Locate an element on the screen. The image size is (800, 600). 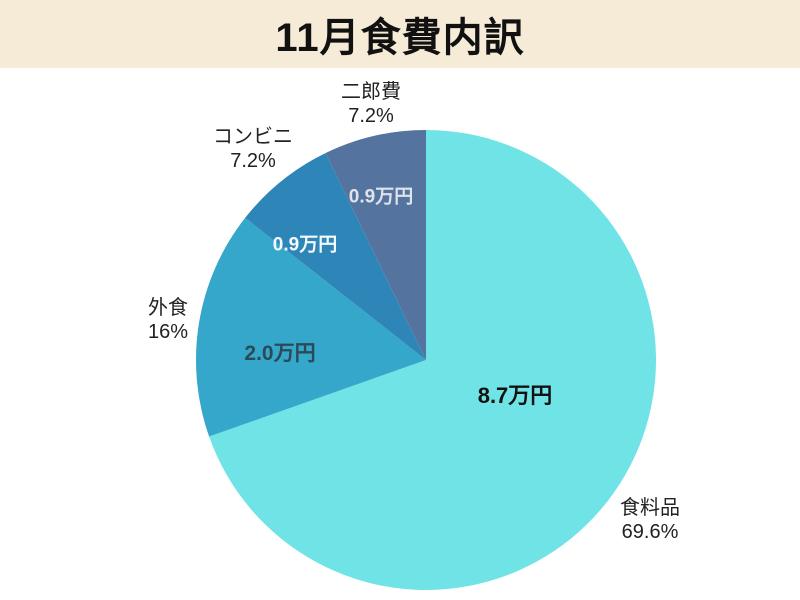
pie-slice-convenience-store is located at coordinates (335, 256).